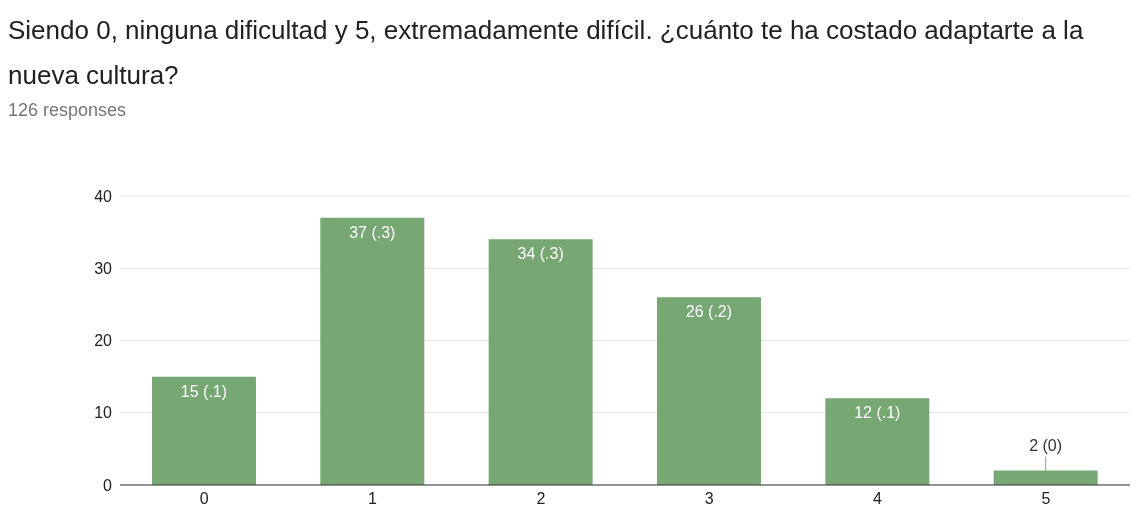 The width and height of the screenshot is (1140, 523). I want to click on chart-subtitle: 126 responses, so click(67, 110).